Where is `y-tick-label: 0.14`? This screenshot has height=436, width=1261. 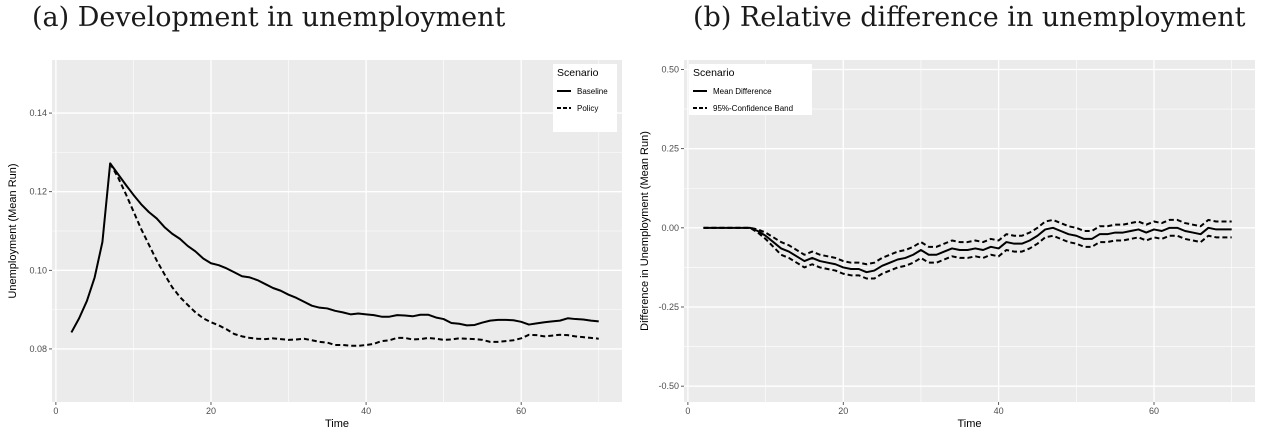
y-tick-label: 0.14 is located at coordinates (38, 113).